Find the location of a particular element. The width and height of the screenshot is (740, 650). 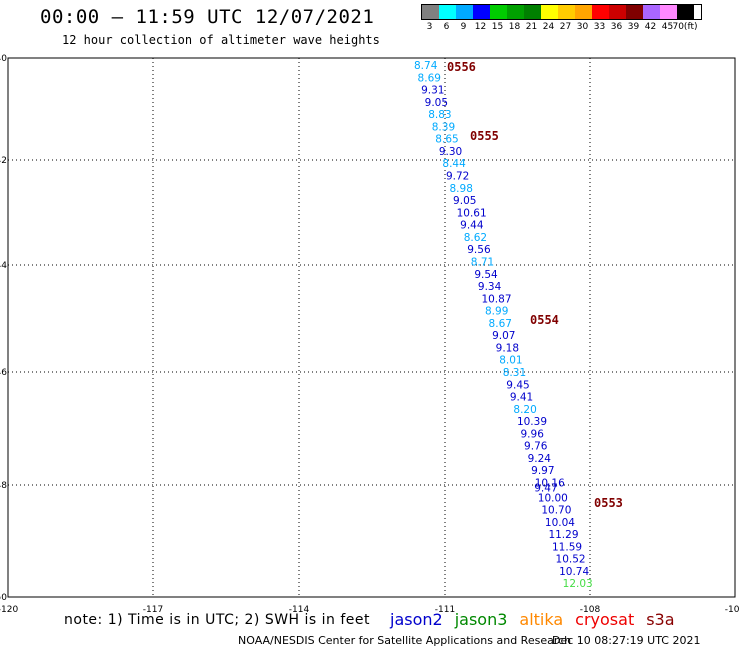

wave-height-point: 8.83 is located at coordinates (439, 115).